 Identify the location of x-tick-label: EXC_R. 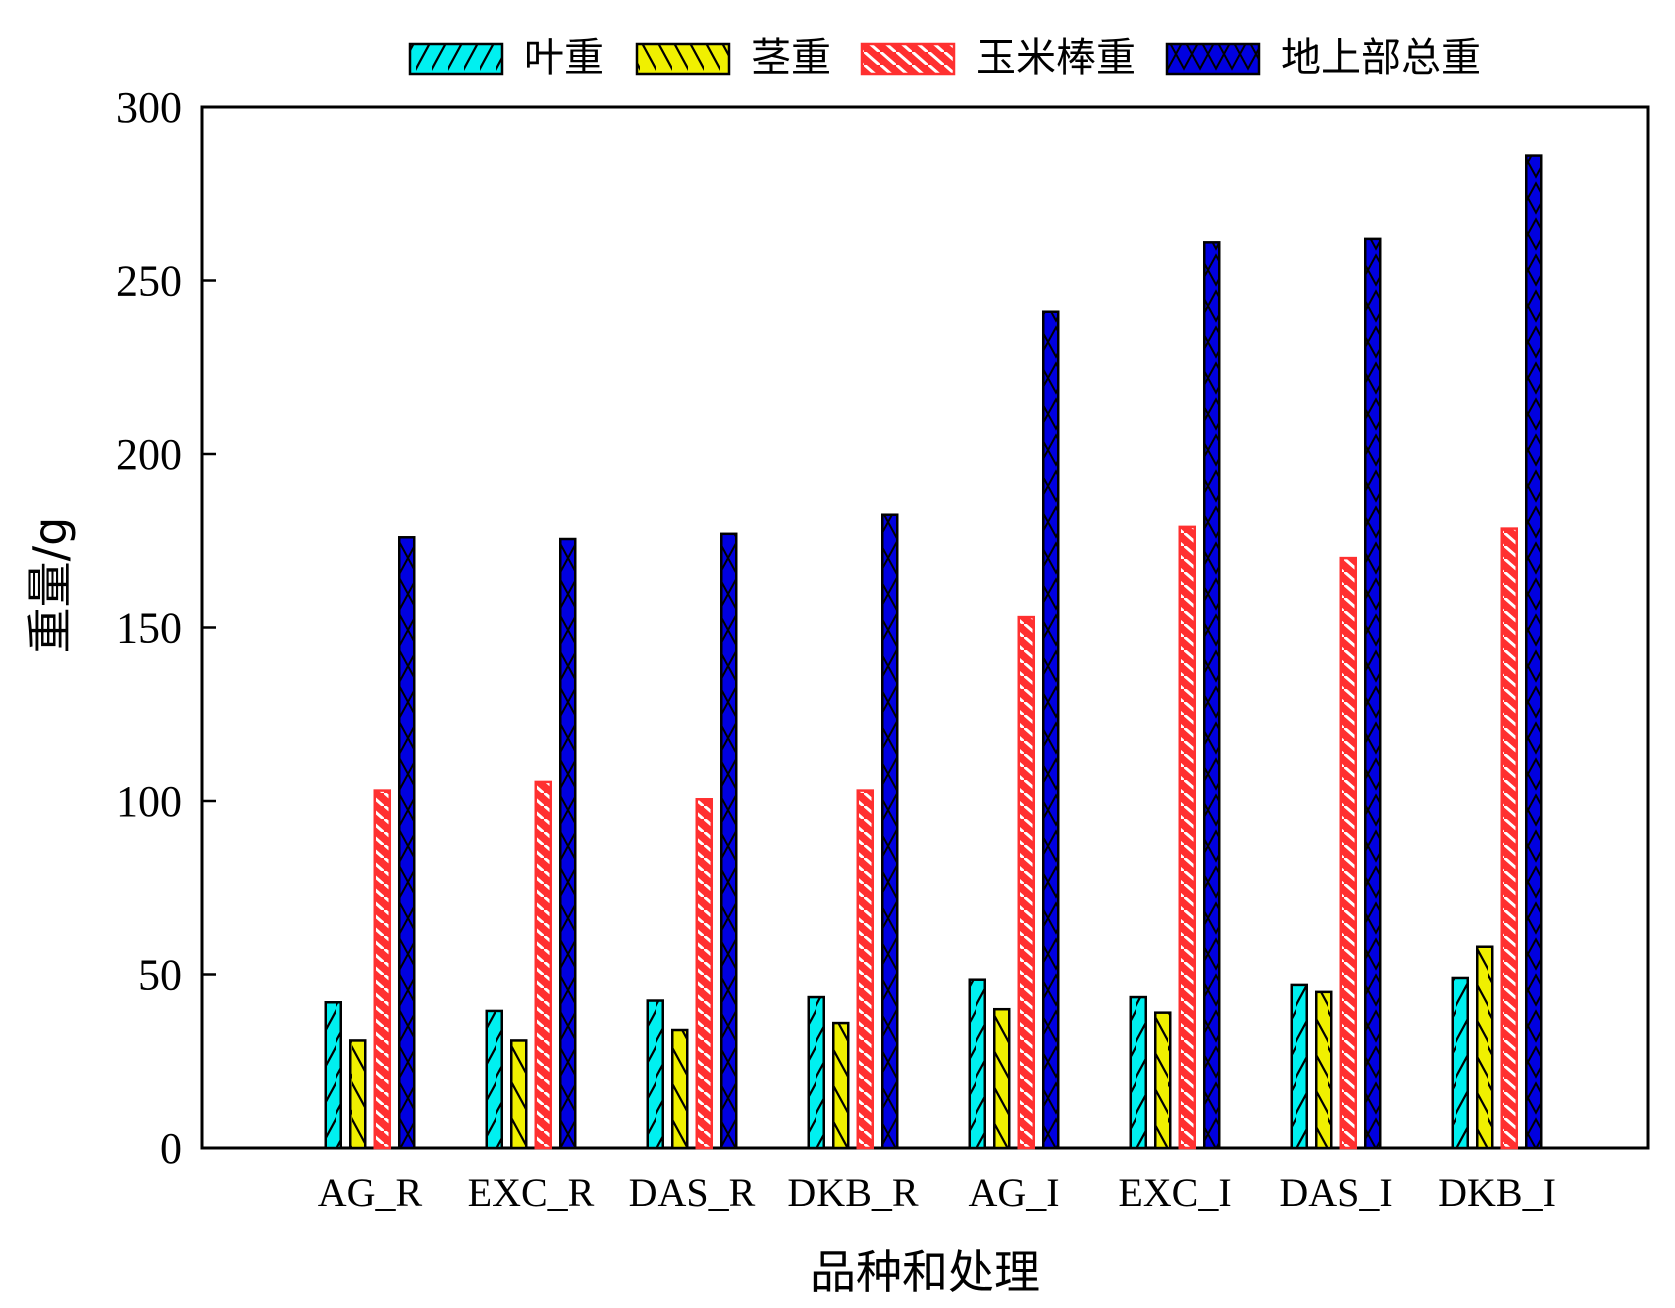
(531, 1192).